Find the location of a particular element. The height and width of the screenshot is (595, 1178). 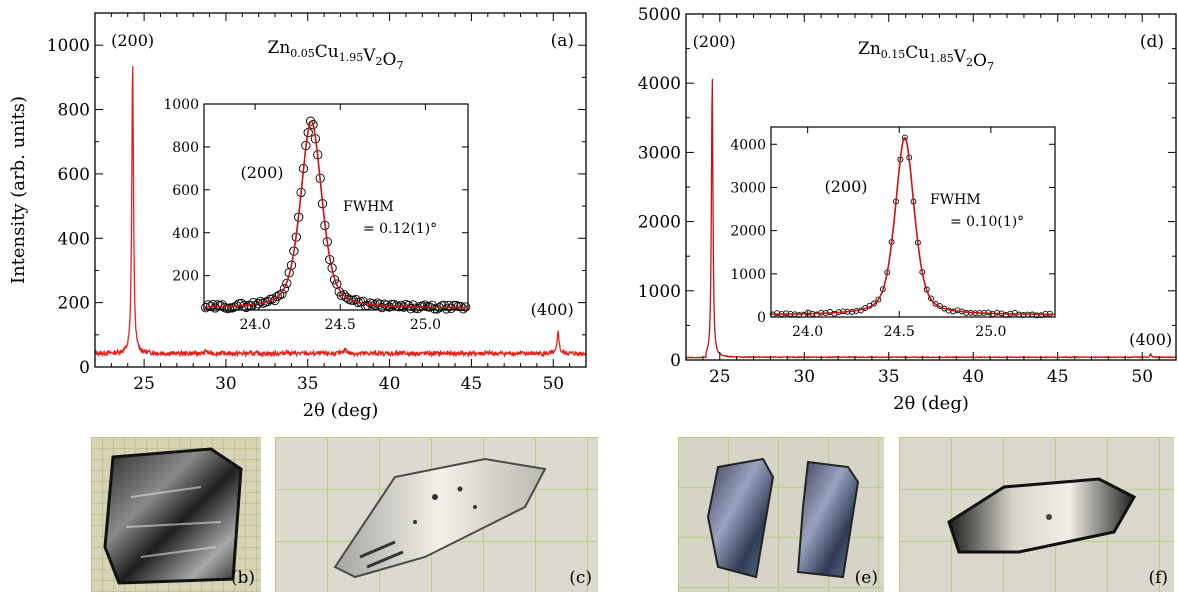

y-tick-label-1: 200 is located at coordinates (74, 304).